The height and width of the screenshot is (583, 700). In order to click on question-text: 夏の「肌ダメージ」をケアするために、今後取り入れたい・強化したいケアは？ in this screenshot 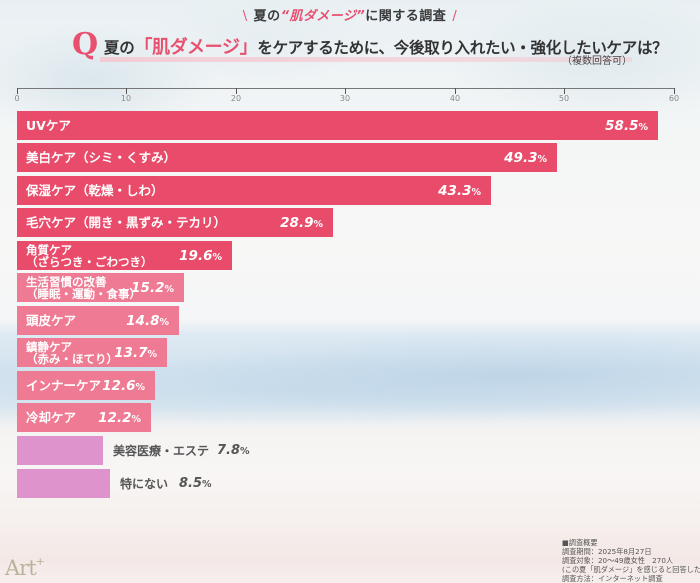, I will do `click(386, 46)`.